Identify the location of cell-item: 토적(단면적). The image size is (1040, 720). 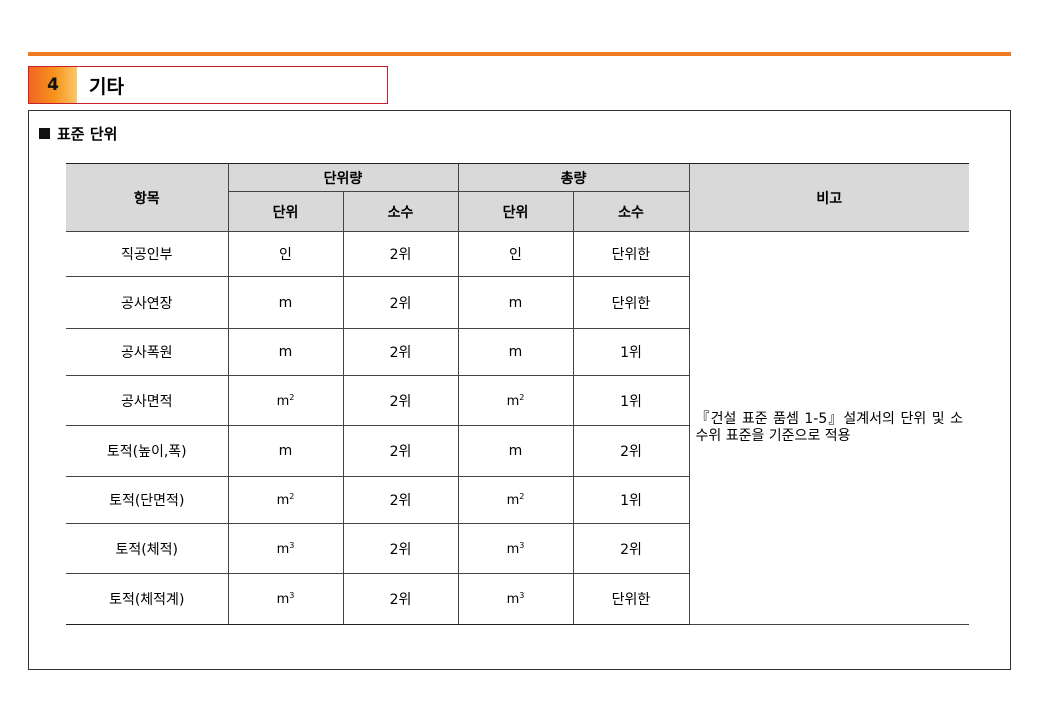
(147, 500).